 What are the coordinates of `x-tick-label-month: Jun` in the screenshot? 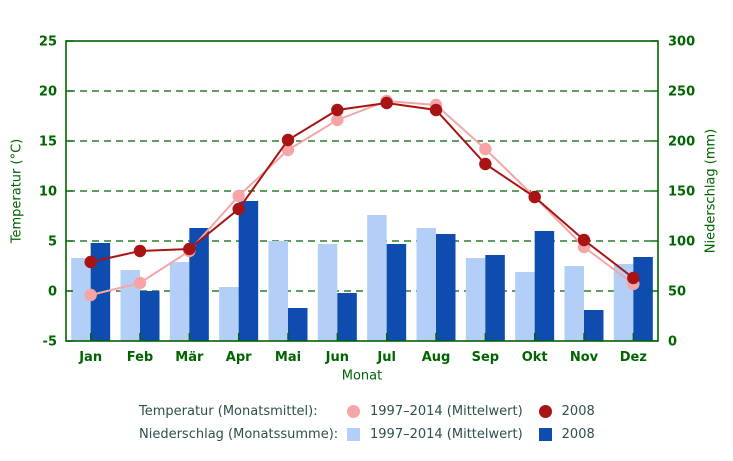 It's located at (337, 357).